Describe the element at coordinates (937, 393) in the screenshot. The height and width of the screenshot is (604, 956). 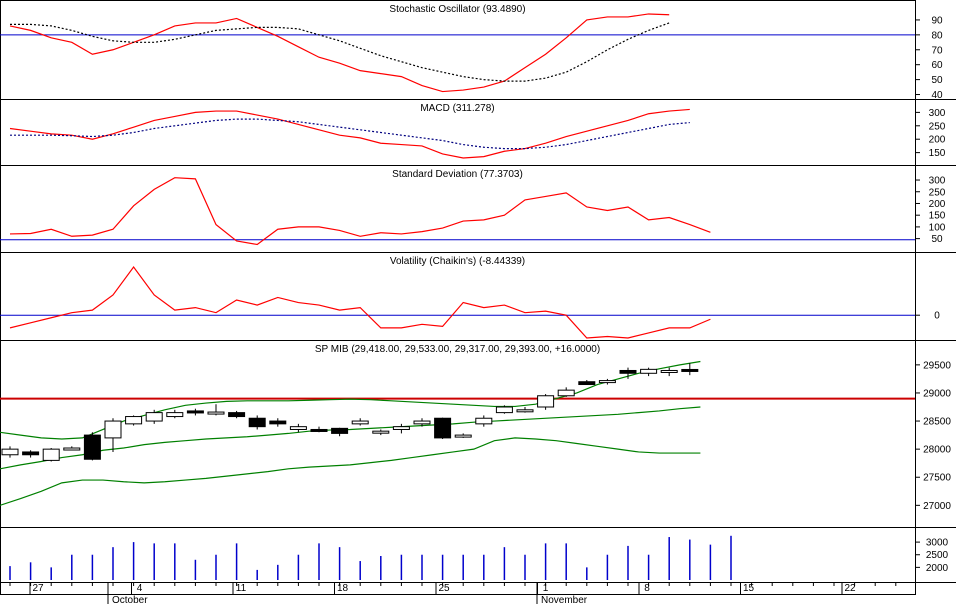
I see `y-tick-label: 29000` at that location.